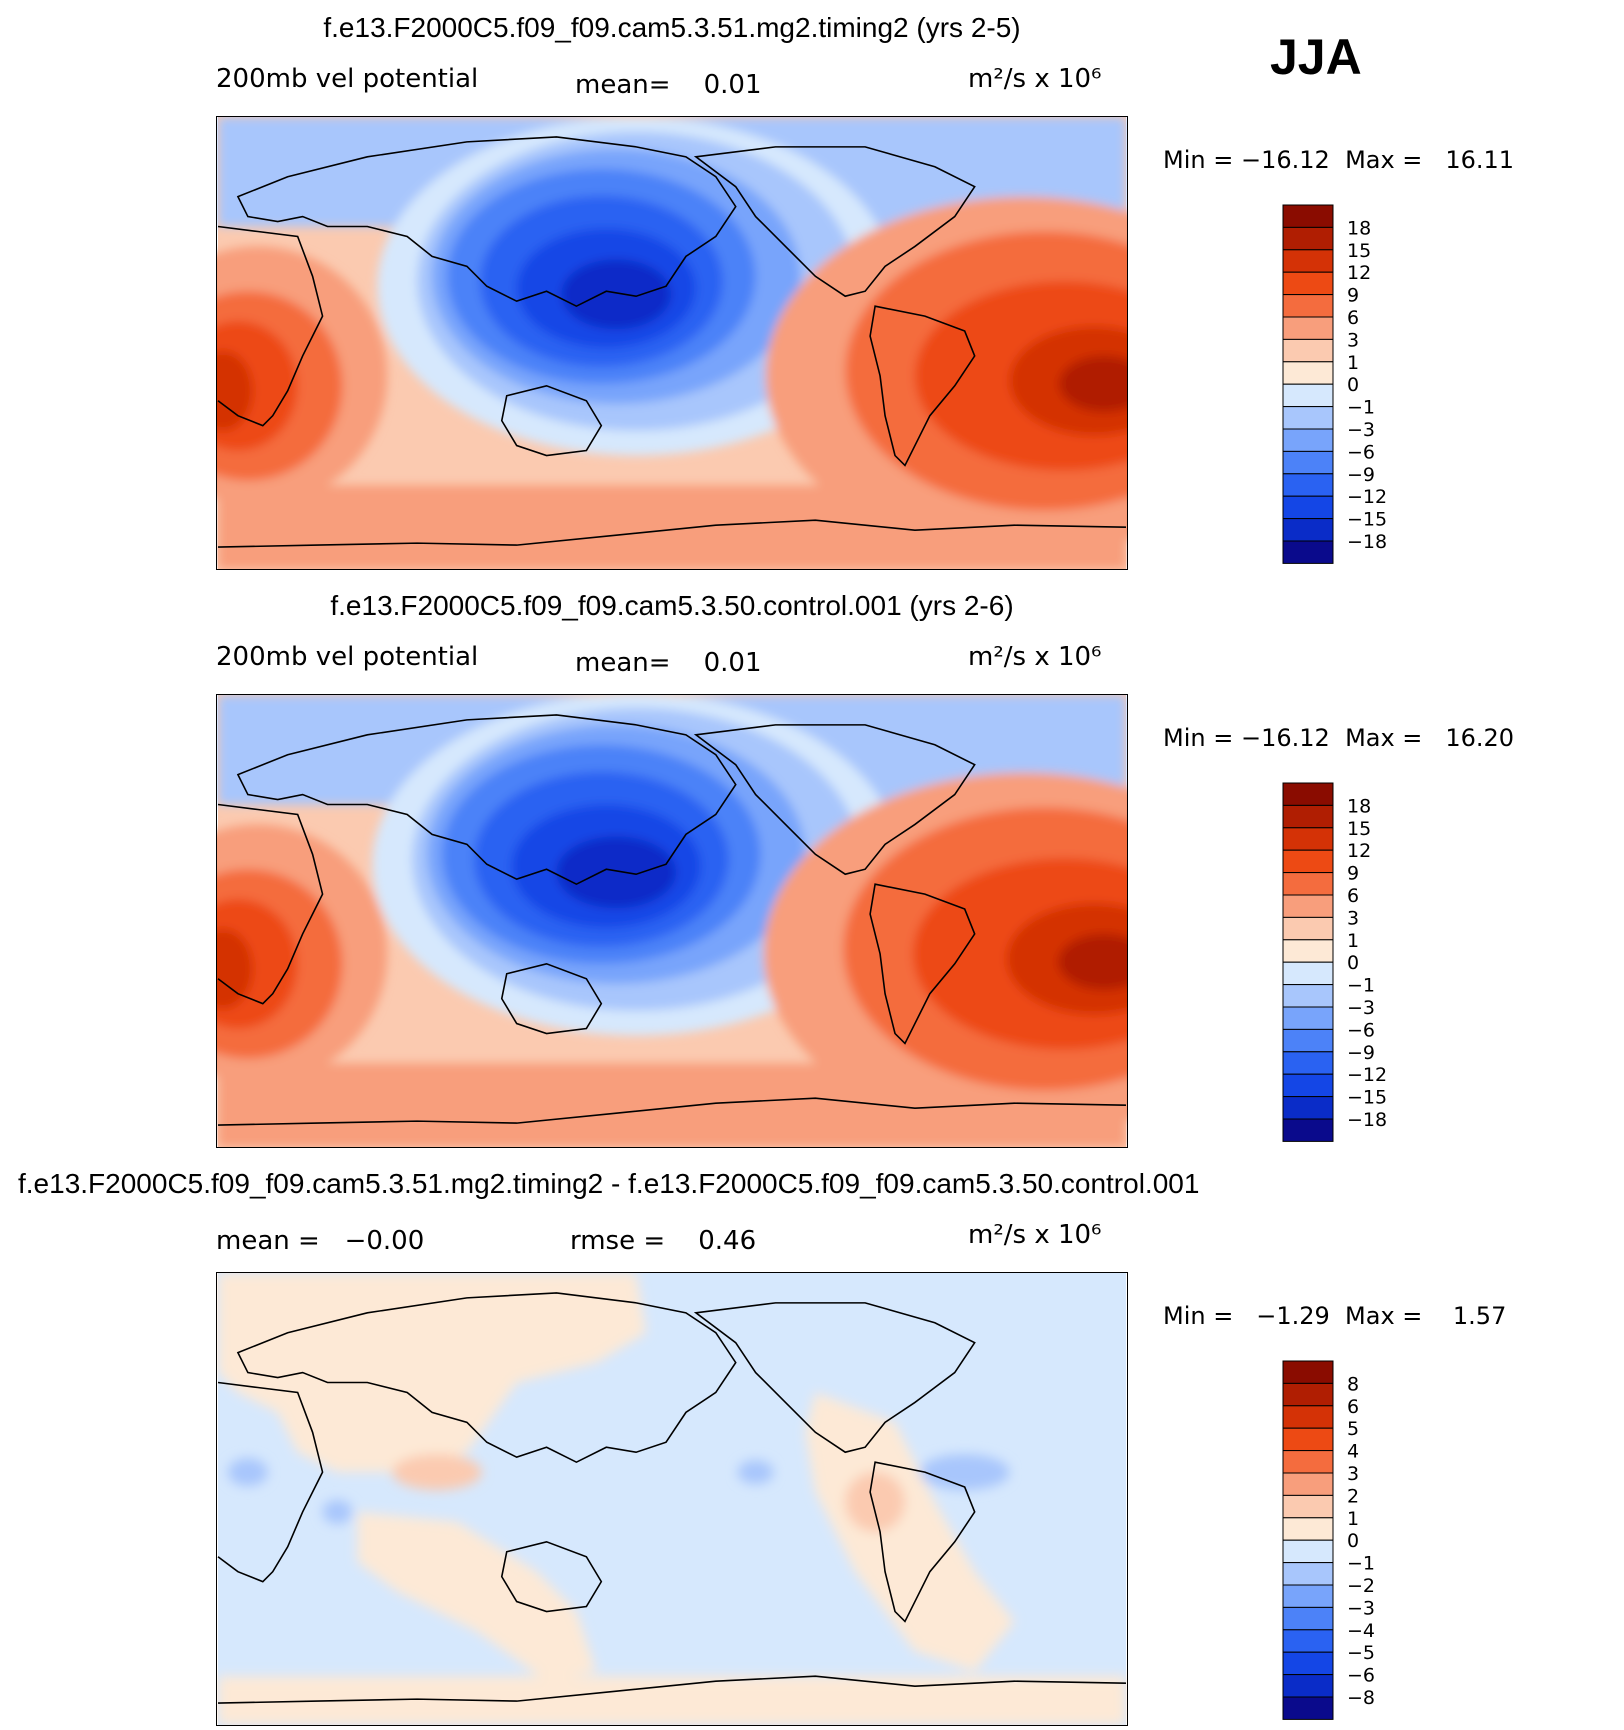 This screenshot has height=1730, width=1624. What do you see at coordinates (1285, 738) in the screenshot?
I see `min-value-middle: −16.12` at bounding box center [1285, 738].